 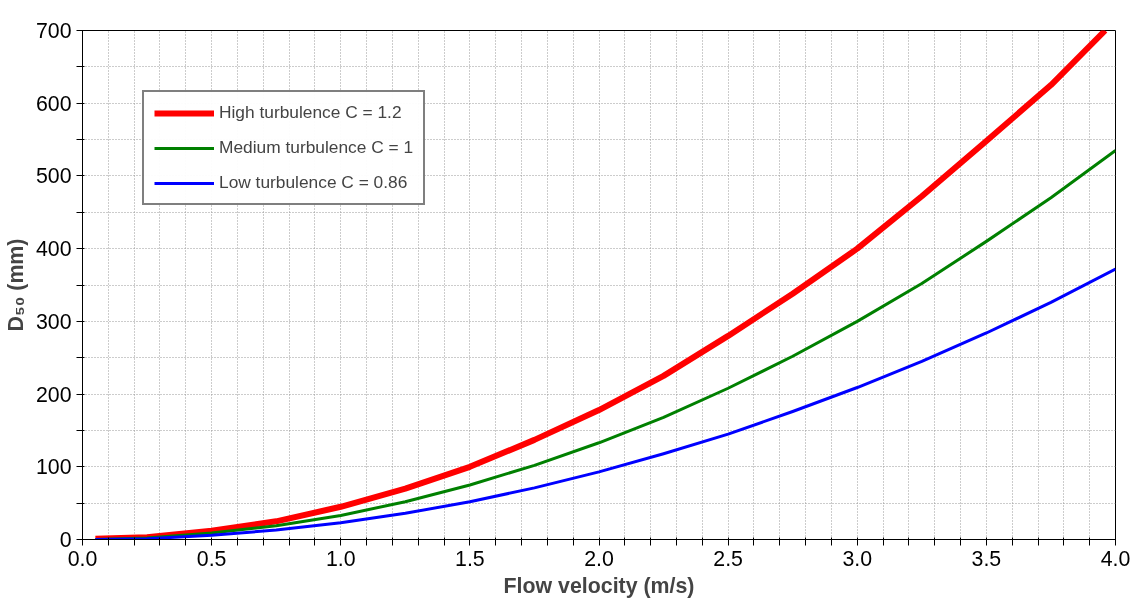 What do you see at coordinates (728, 558) in the screenshot?
I see `x-tick-label: 2.5` at bounding box center [728, 558].